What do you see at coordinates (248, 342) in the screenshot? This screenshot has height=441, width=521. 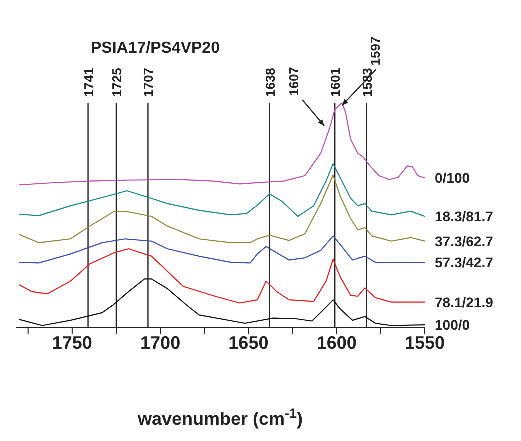 I see `x-tick-label: 1650` at bounding box center [248, 342].